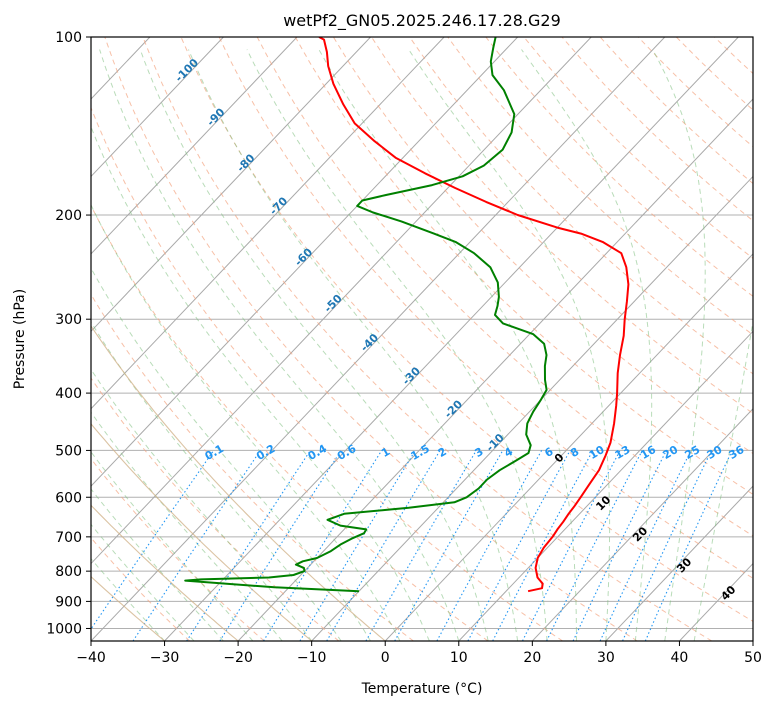 The width and height of the screenshot is (775, 708). Describe the element at coordinates (670, 452) in the screenshot. I see `mixing-ratio-label: 20` at that location.